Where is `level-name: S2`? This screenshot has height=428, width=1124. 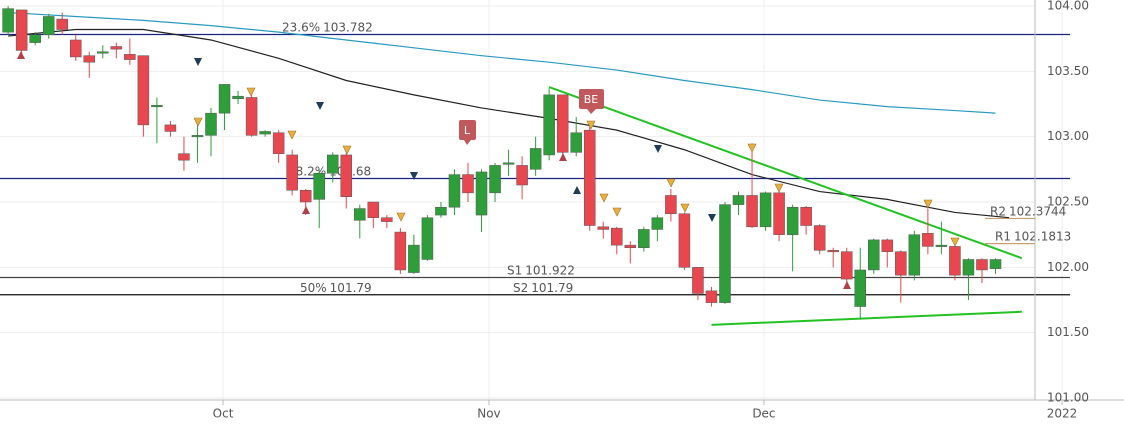
level-name: S2 is located at coordinates (520, 287).